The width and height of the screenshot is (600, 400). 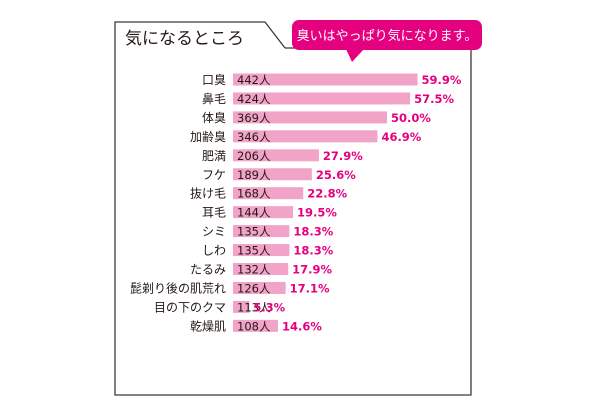 I want to click on value-label: 46.9%, so click(x=401, y=137).